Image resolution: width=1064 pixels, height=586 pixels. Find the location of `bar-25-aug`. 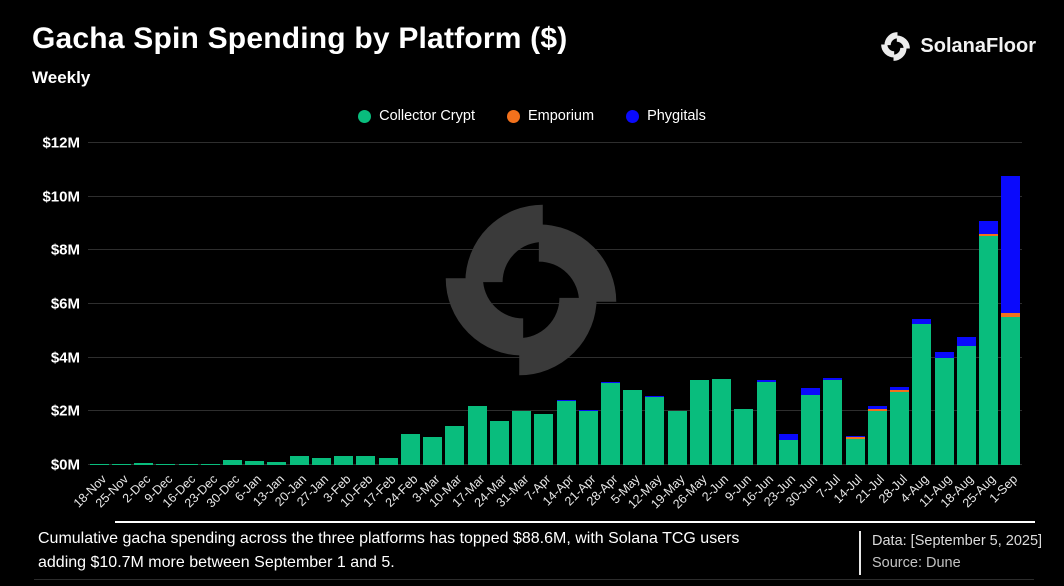

bar-25-aug is located at coordinates (988, 304).